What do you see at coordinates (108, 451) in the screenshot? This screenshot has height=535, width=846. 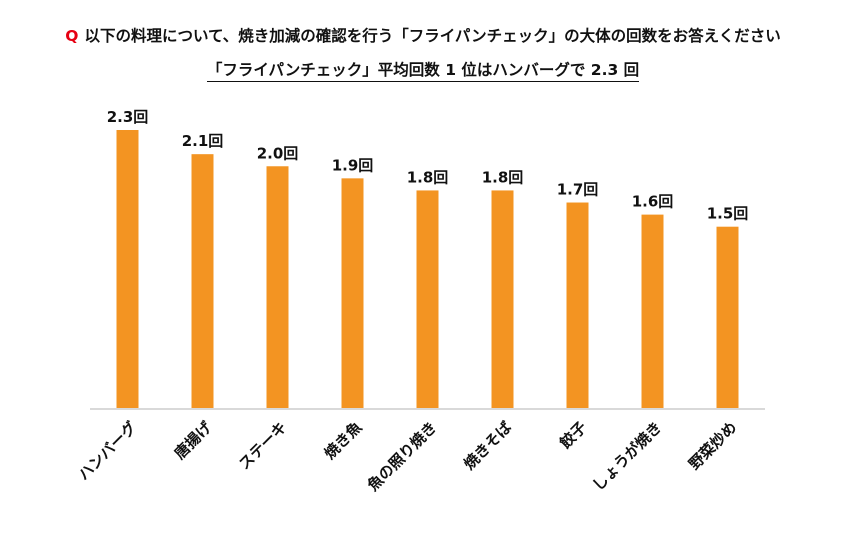 I see `x-tick-label: ハンバーグ` at bounding box center [108, 451].